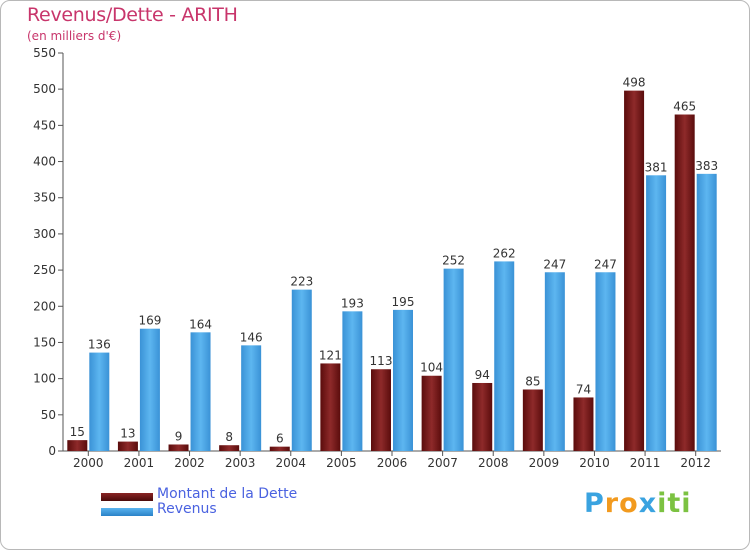 The image size is (750, 550). What do you see at coordinates (544, 463) in the screenshot?
I see `x-tick-label: 2009` at bounding box center [544, 463].